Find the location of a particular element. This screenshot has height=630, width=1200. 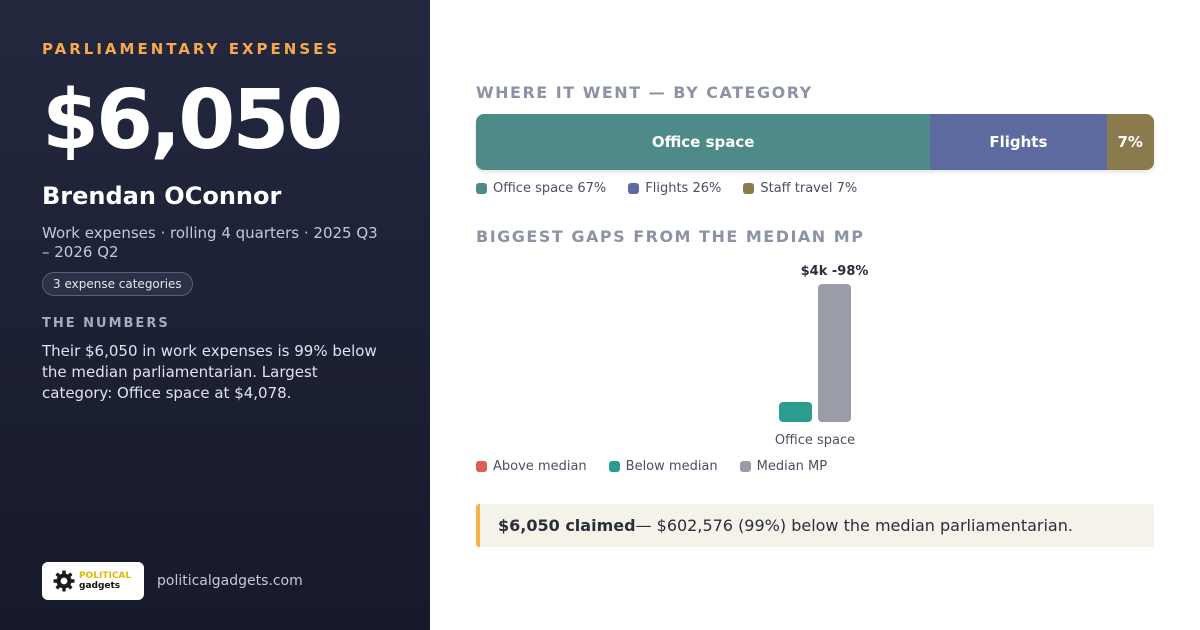

legend-item: Median MP is located at coordinates (783, 466).